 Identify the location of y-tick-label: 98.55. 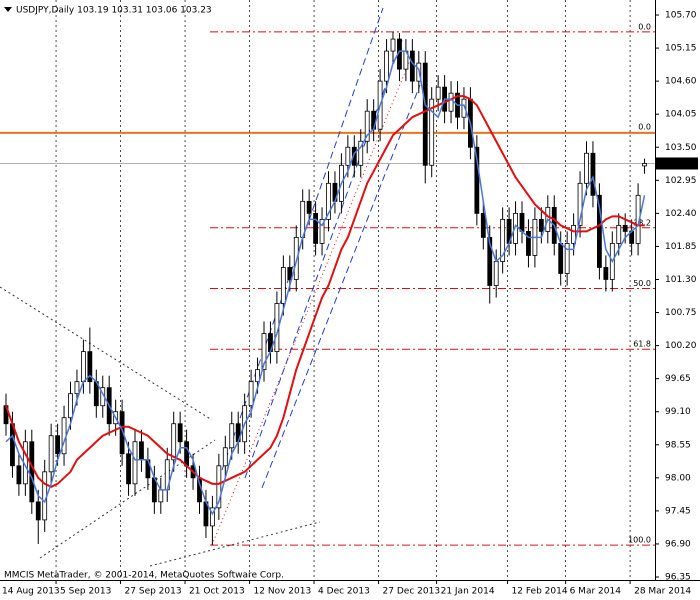
(678, 445).